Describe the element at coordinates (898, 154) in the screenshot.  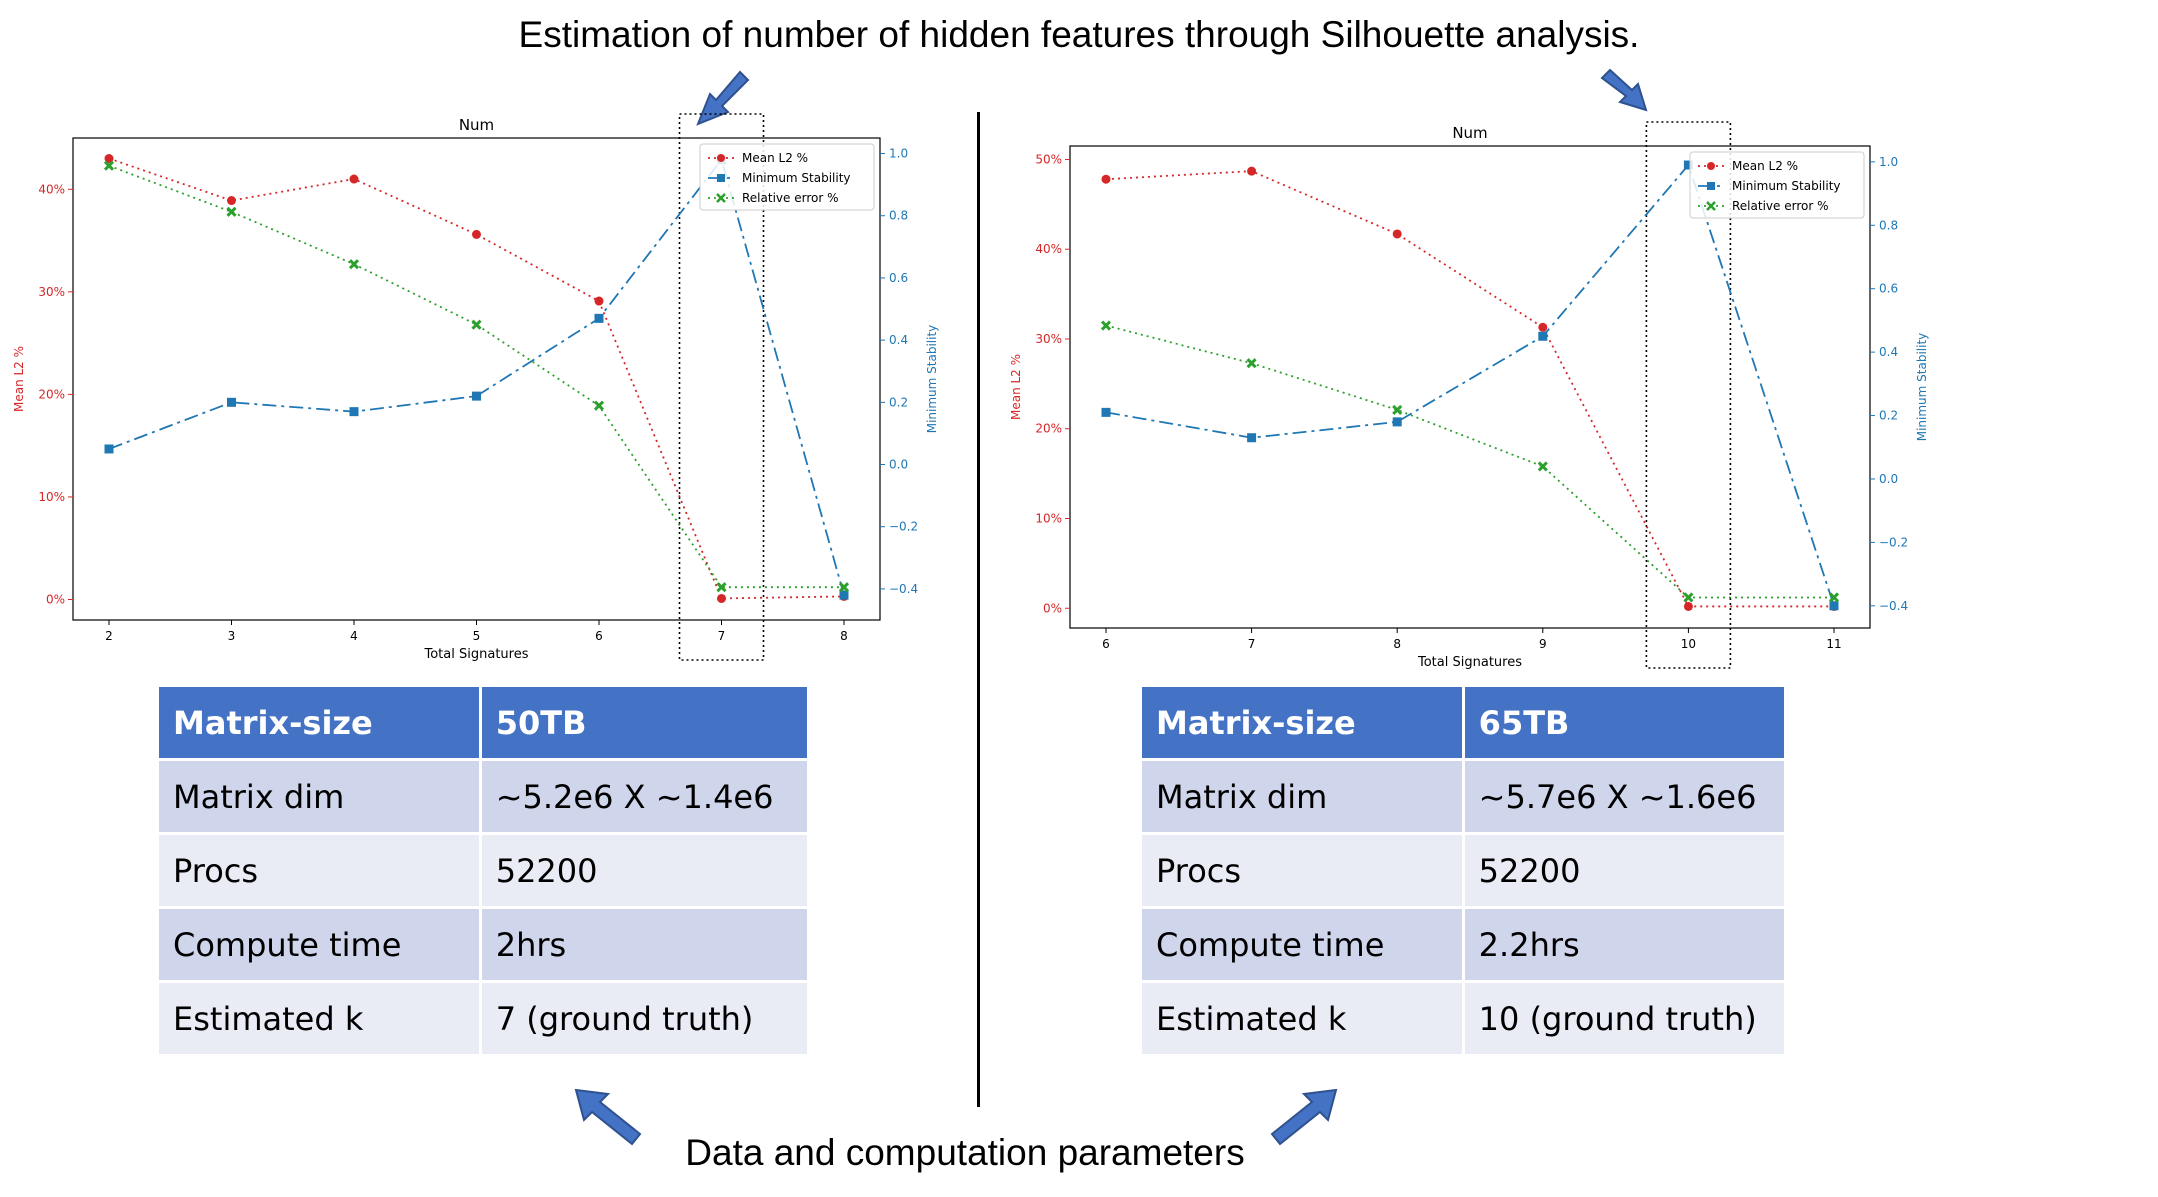
I see `y-tick-label-right: 1.0` at that location.